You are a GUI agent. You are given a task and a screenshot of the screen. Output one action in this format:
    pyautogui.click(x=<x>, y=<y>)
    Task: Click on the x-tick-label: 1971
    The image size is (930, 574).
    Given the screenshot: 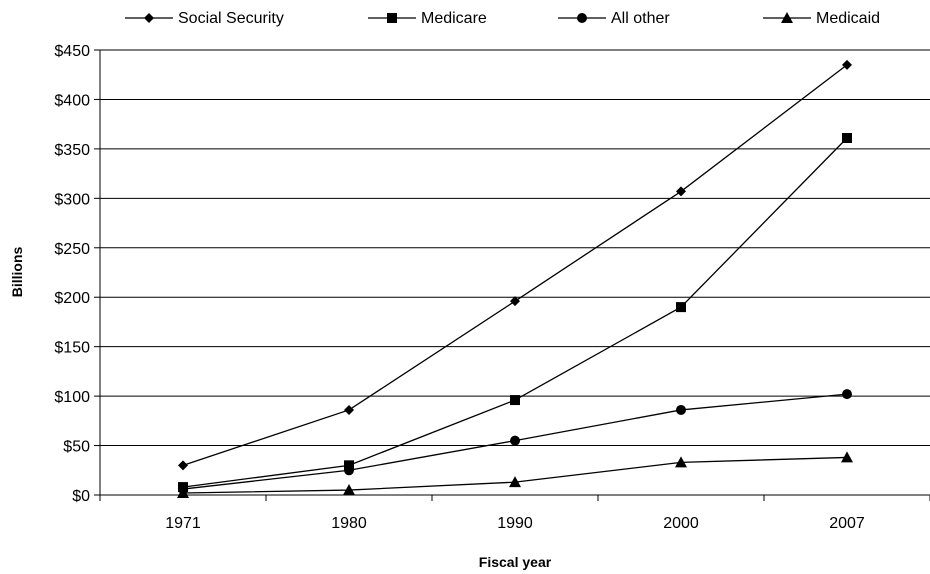 What is the action you would take?
    pyautogui.click(x=183, y=523)
    